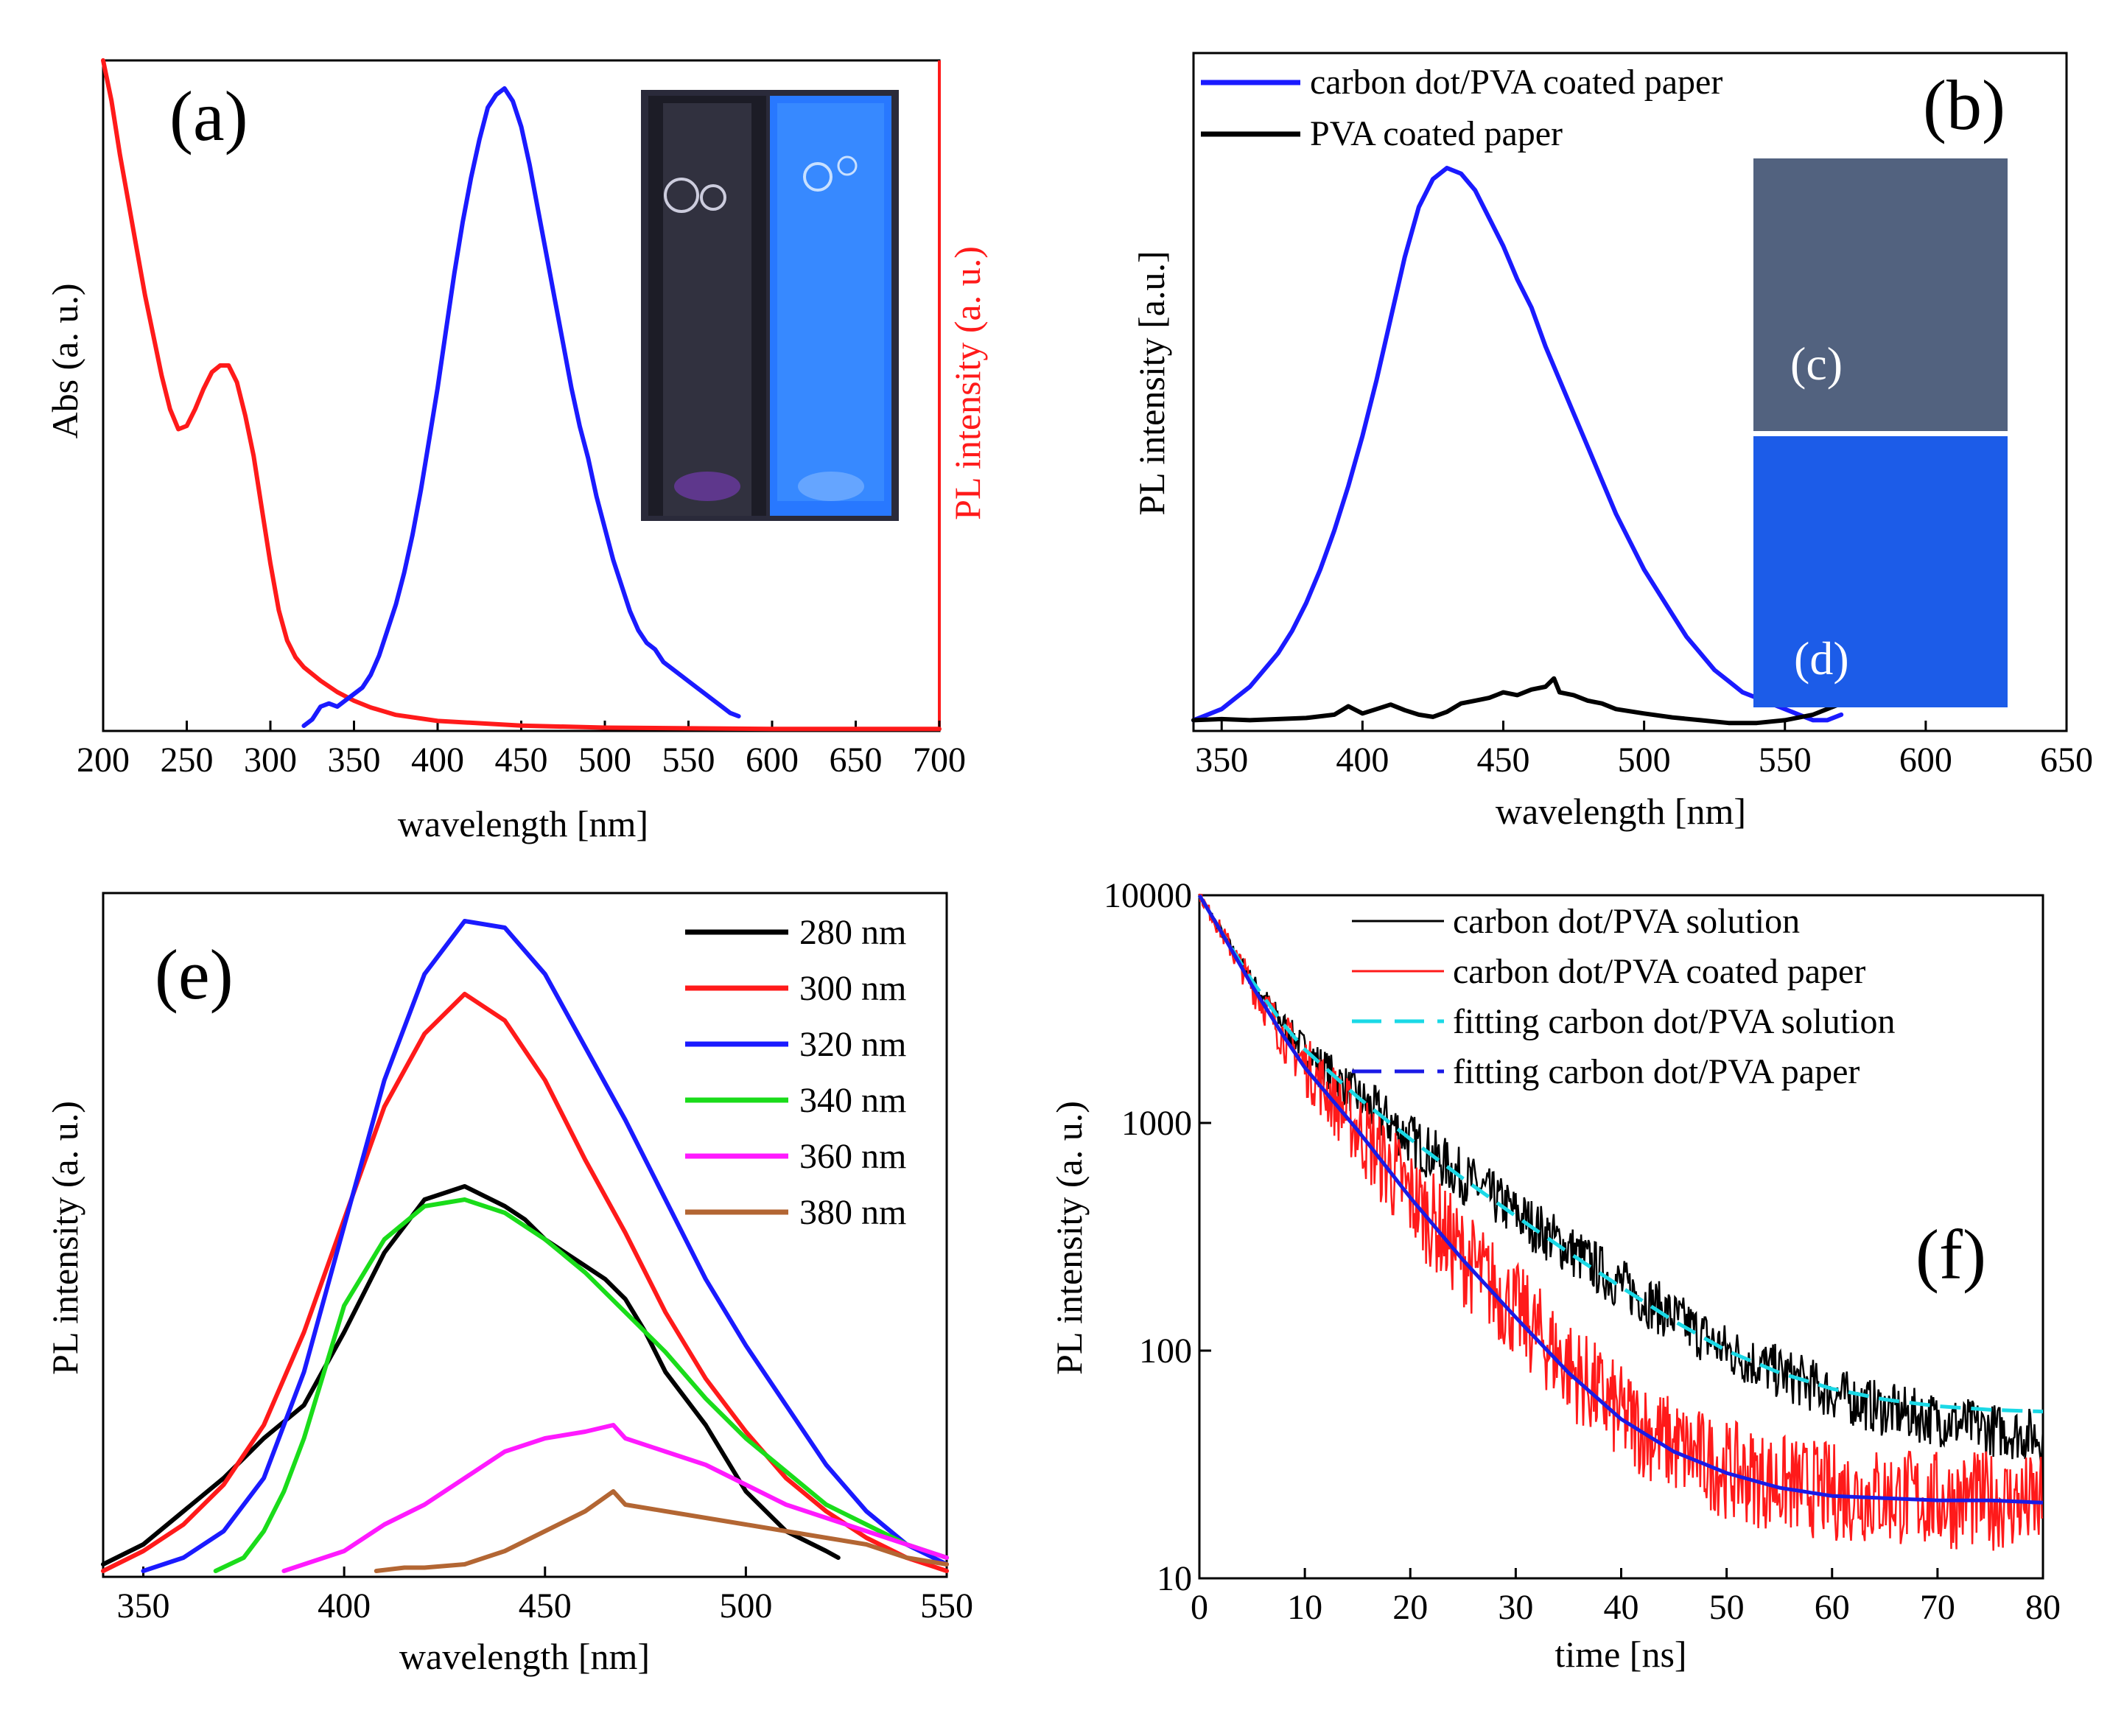  Describe the element at coordinates (795, 1072) in the screenshot. I see `panel-e-legend: 280 nm 300 nm 320 nm 340 nm 360 nm 380 nm` at that location.